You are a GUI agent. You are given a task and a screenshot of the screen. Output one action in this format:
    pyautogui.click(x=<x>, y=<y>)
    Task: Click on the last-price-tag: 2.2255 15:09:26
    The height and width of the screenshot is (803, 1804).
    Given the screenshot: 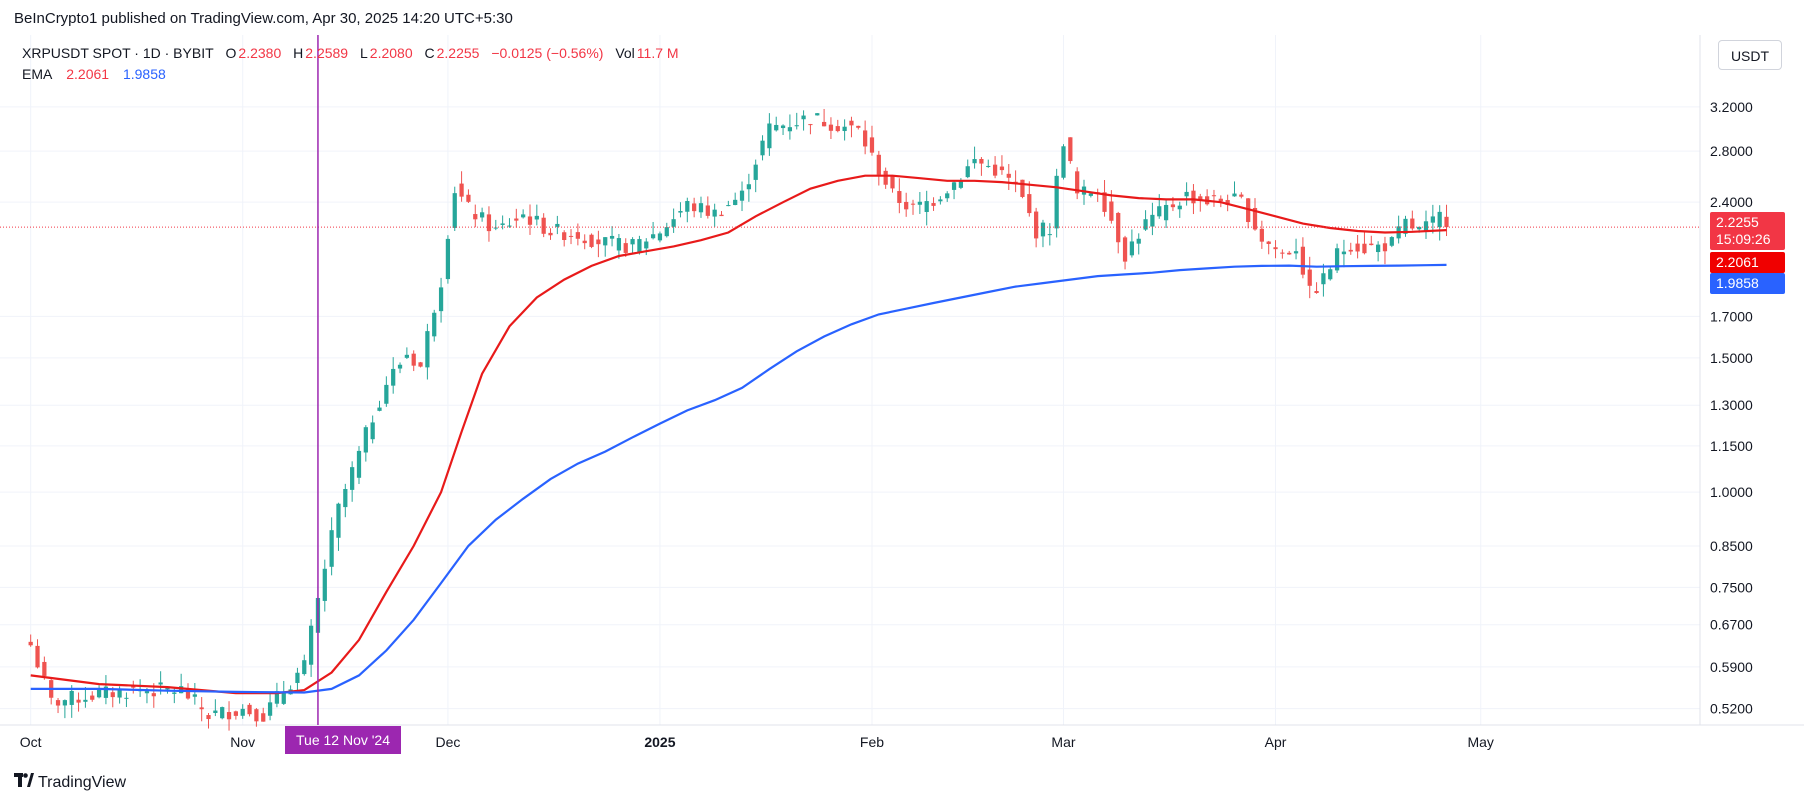 What is the action you would take?
    pyautogui.click(x=1747, y=231)
    